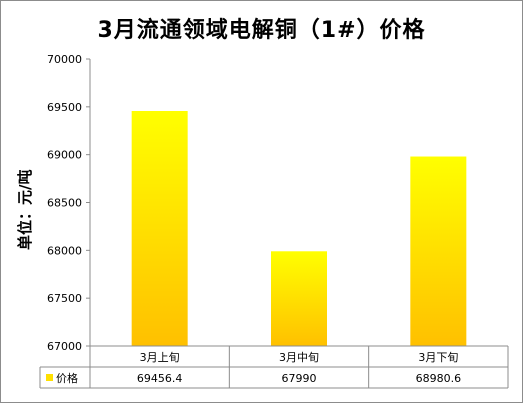 This screenshot has width=523, height=403. Describe the element at coordinates (299, 357) in the screenshot. I see `x-category-label: 3月中旬` at that location.